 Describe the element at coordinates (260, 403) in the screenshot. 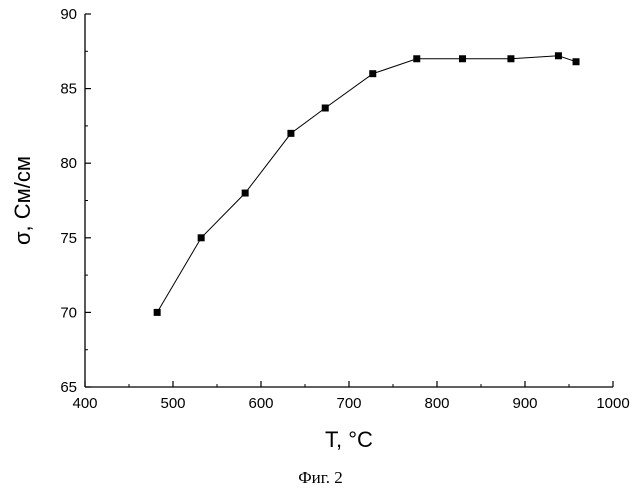

I see `x-tick-label: 600` at that location.